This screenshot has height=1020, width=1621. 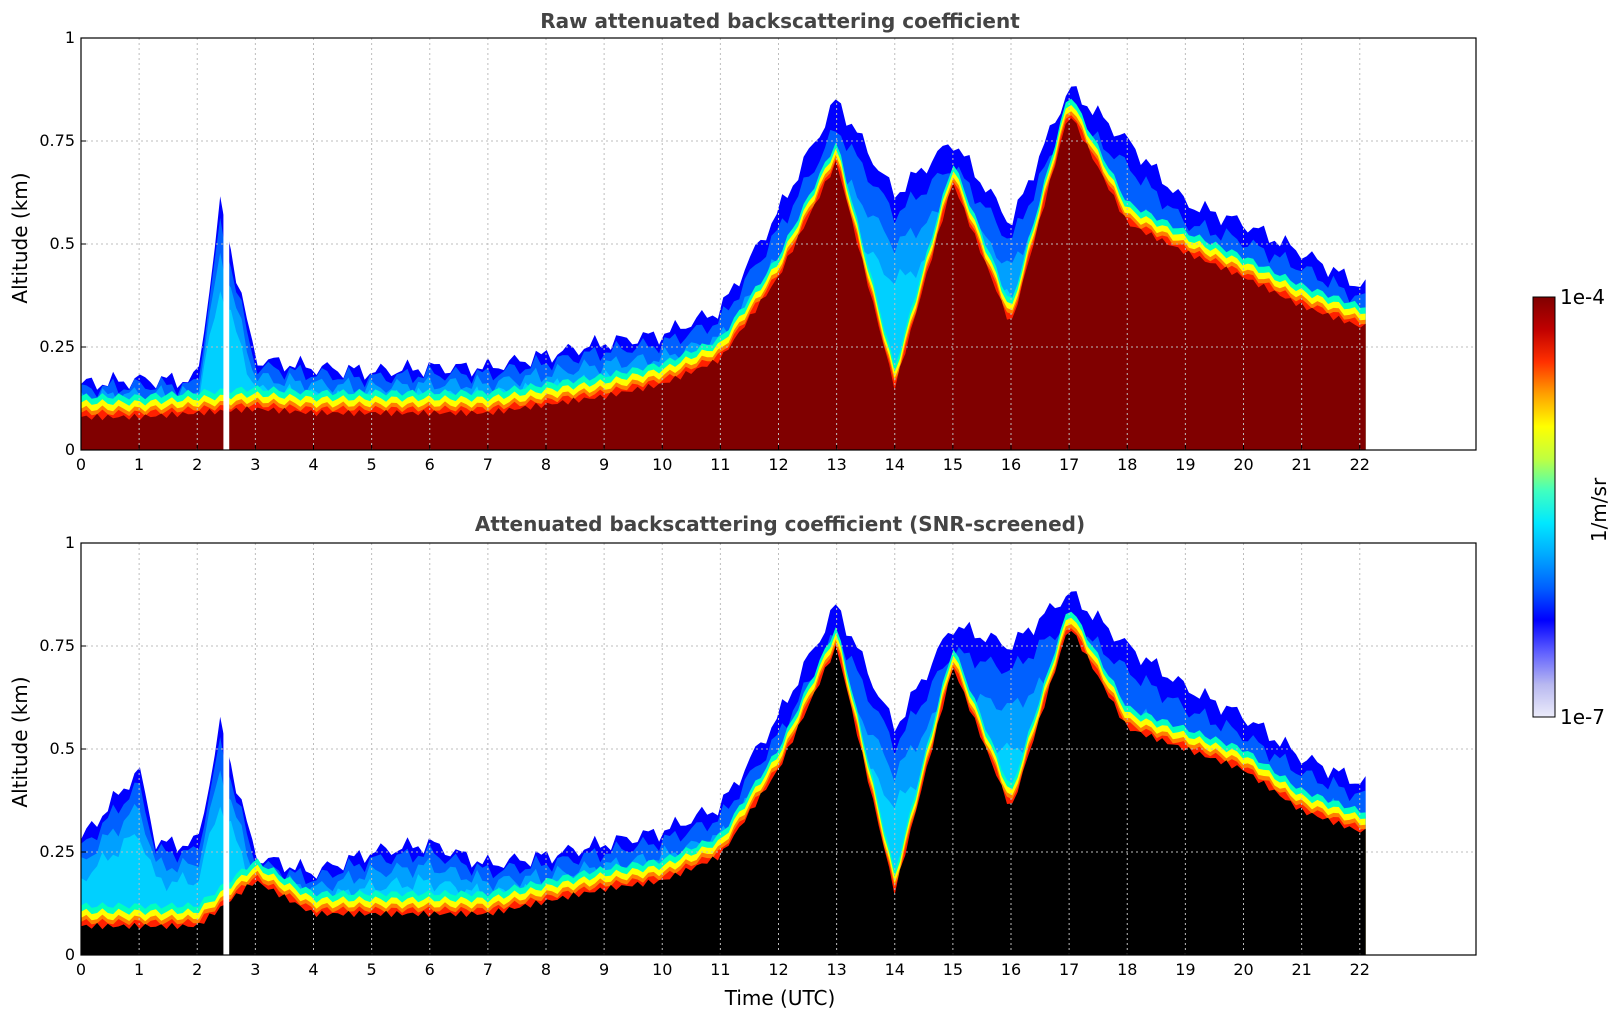 What do you see at coordinates (1571, 507) in the screenshot?
I see `colorbar: 1e-4 1e-7 1/m/sr` at bounding box center [1571, 507].